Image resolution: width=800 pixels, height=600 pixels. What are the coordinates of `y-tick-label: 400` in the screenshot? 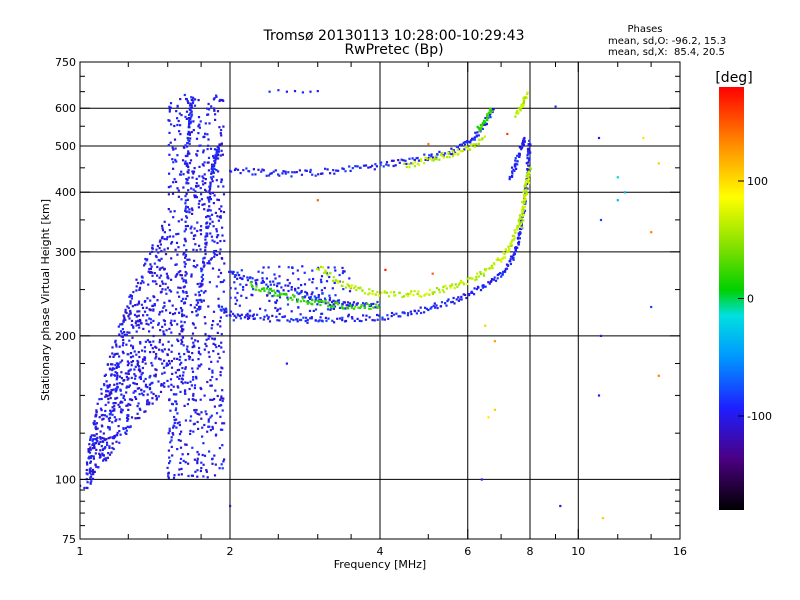 It's located at (65, 192).